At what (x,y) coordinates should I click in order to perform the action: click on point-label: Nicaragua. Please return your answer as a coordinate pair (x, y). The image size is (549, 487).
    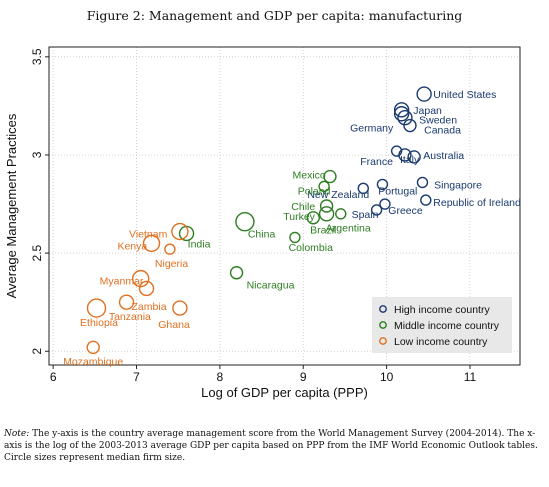
    Looking at the image, I should click on (271, 286).